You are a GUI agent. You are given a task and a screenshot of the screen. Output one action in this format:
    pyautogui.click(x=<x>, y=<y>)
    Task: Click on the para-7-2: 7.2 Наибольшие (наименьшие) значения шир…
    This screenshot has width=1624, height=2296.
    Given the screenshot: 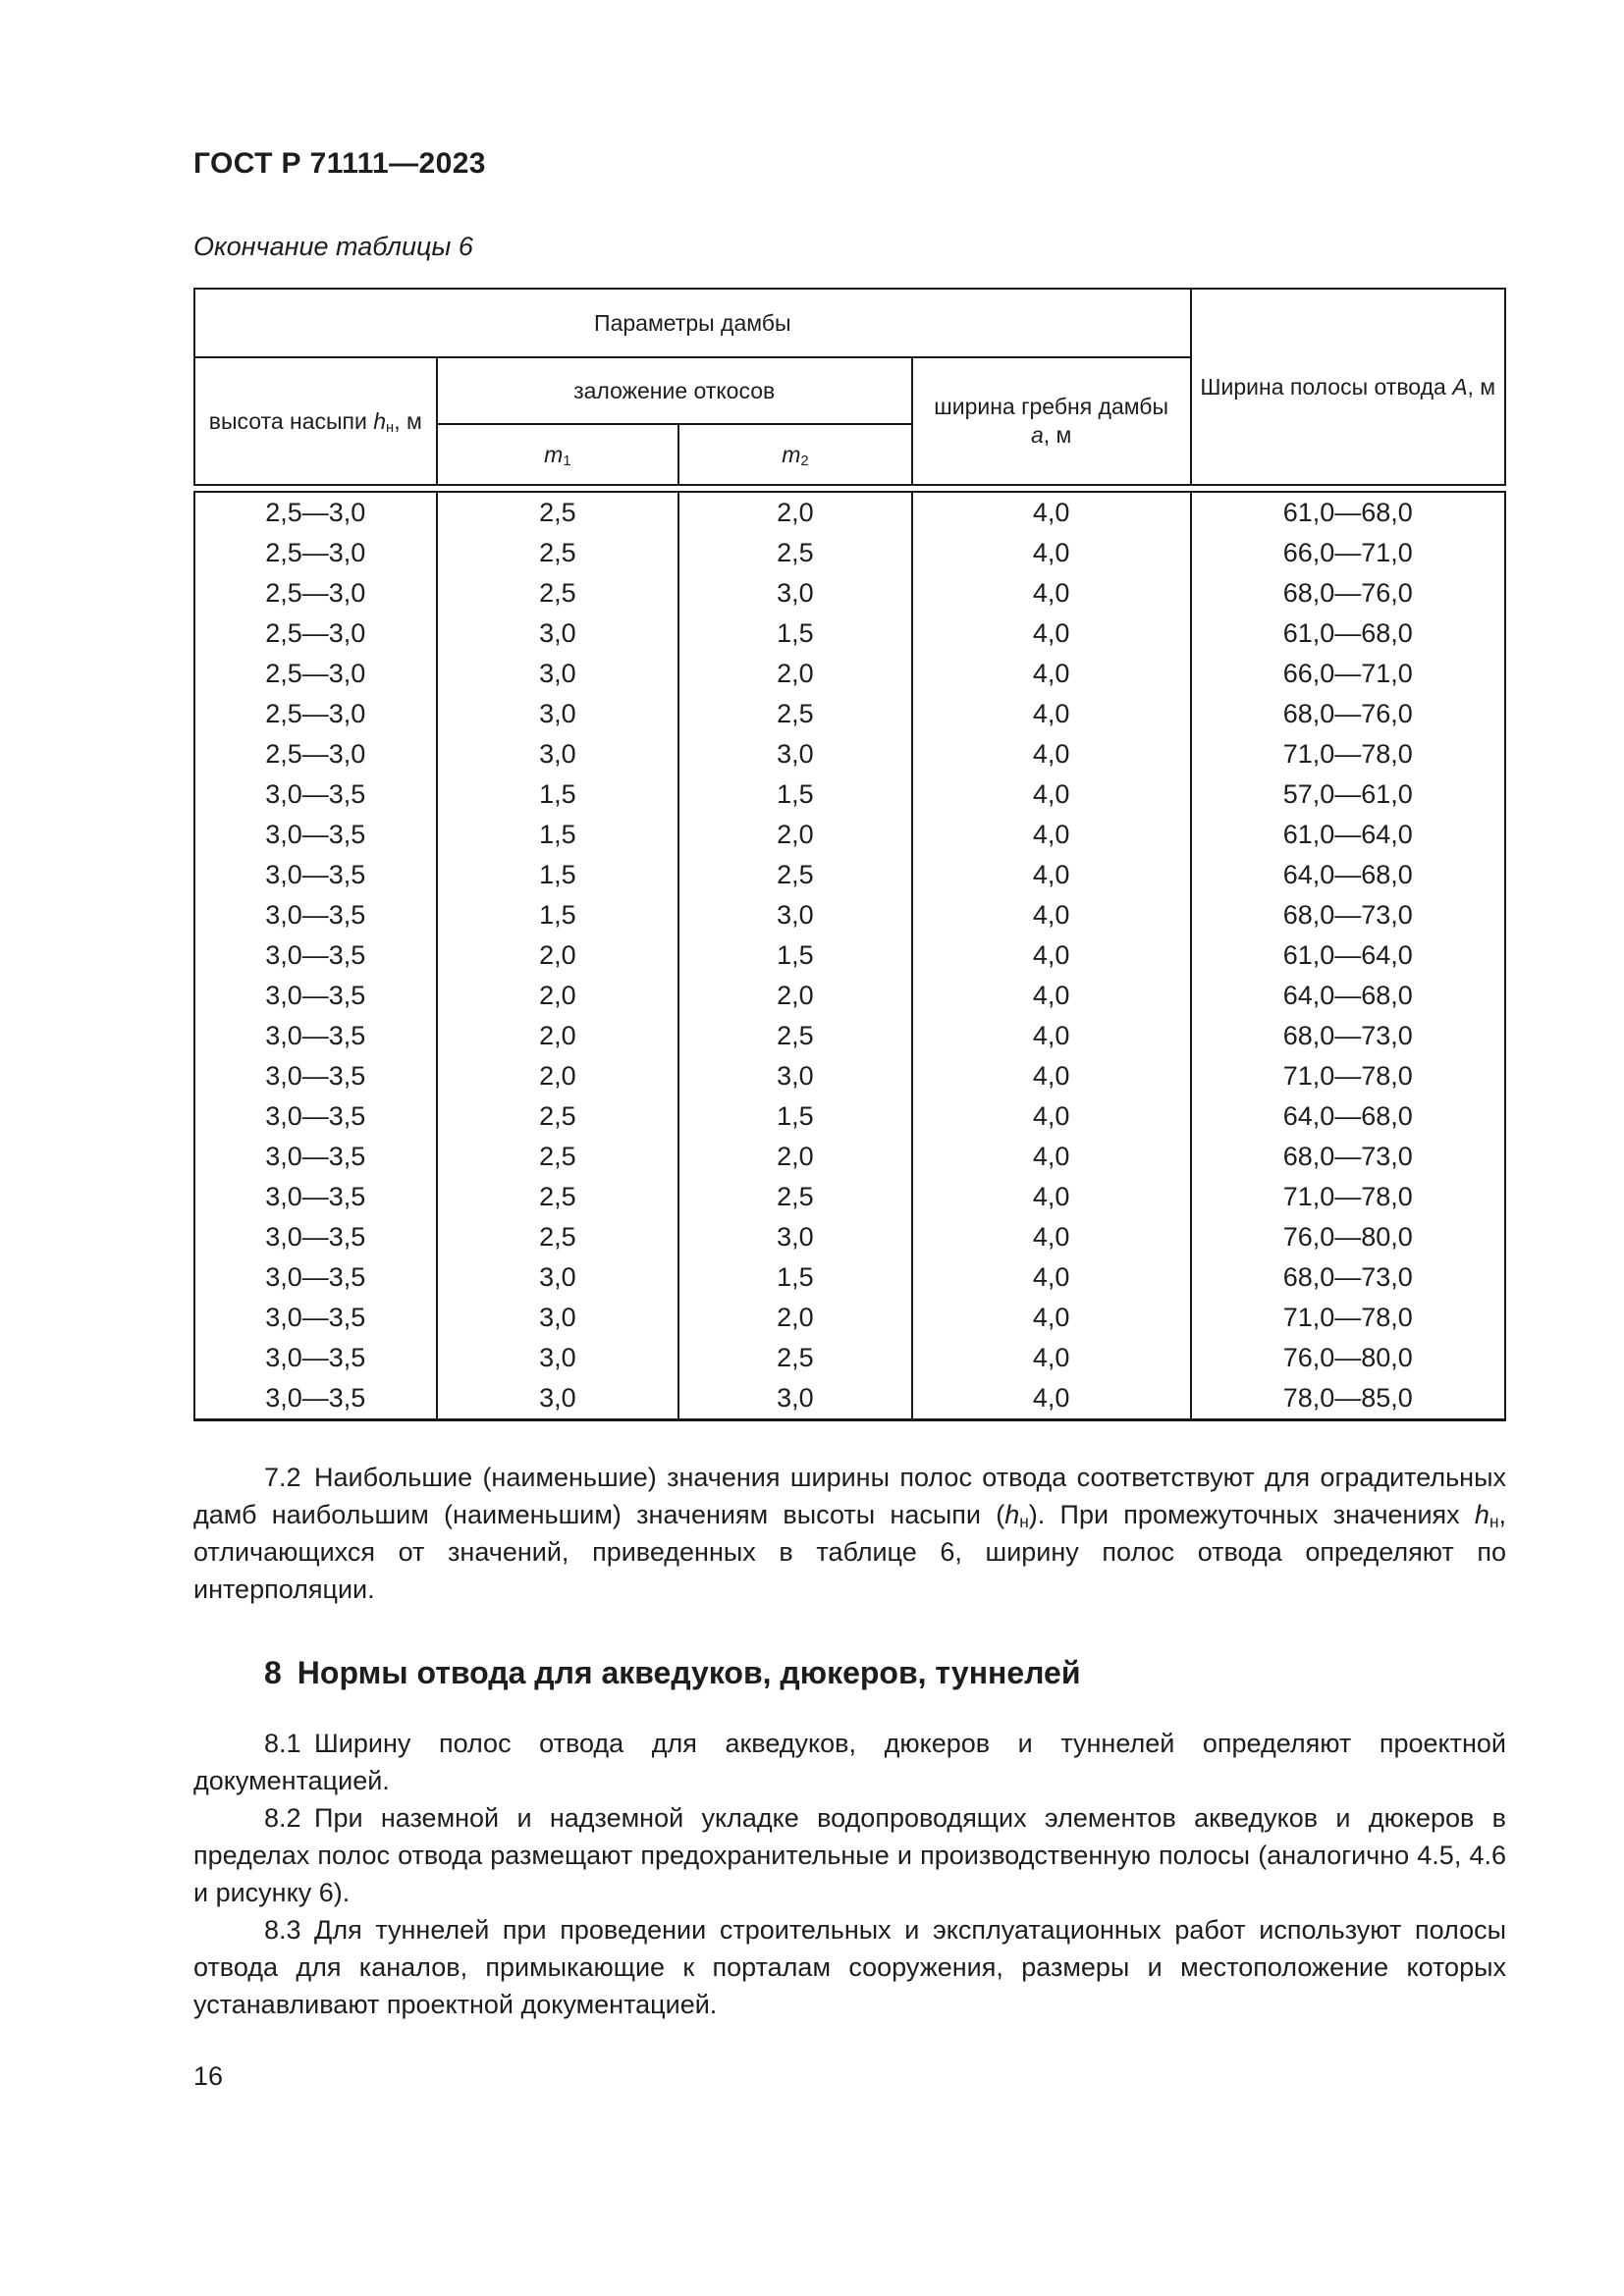 What is the action you would take?
    pyautogui.click(x=849, y=1533)
    